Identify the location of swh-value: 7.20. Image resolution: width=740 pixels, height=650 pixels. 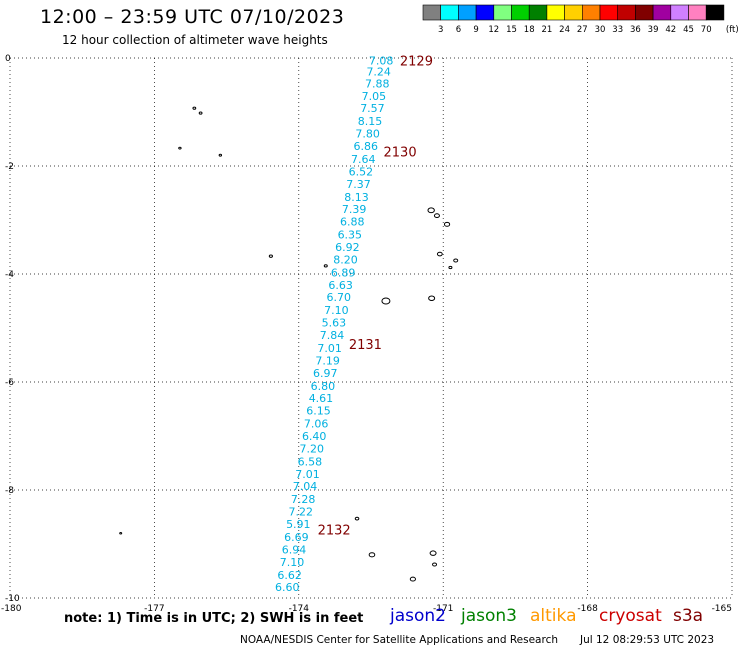
(312, 448).